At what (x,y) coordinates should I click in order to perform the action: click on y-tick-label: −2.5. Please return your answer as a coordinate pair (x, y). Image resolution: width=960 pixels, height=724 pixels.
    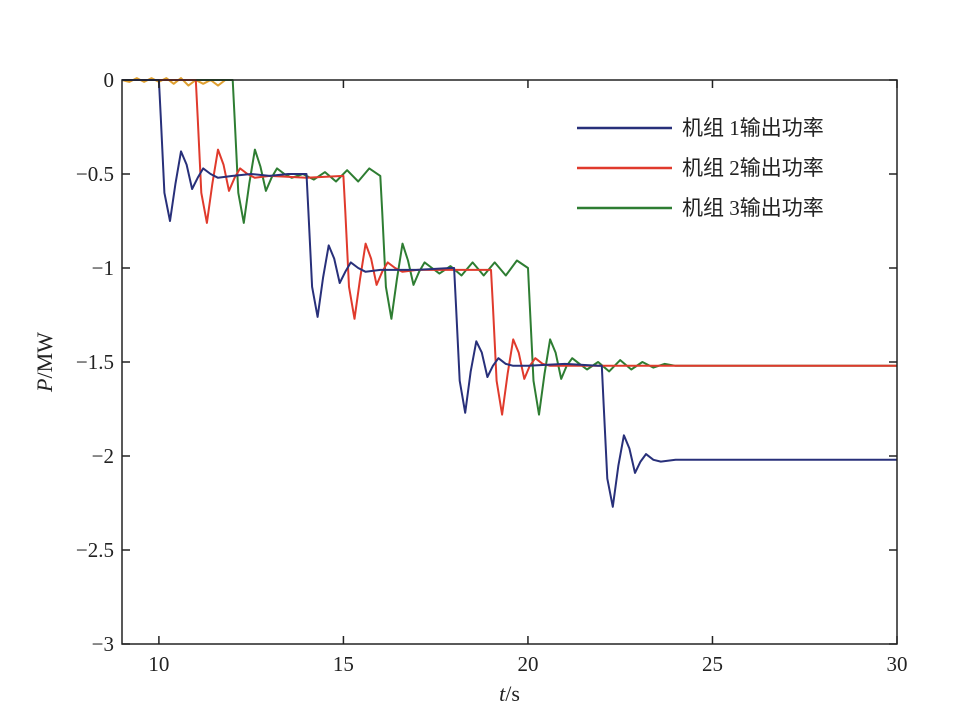
    Looking at the image, I should click on (95, 550).